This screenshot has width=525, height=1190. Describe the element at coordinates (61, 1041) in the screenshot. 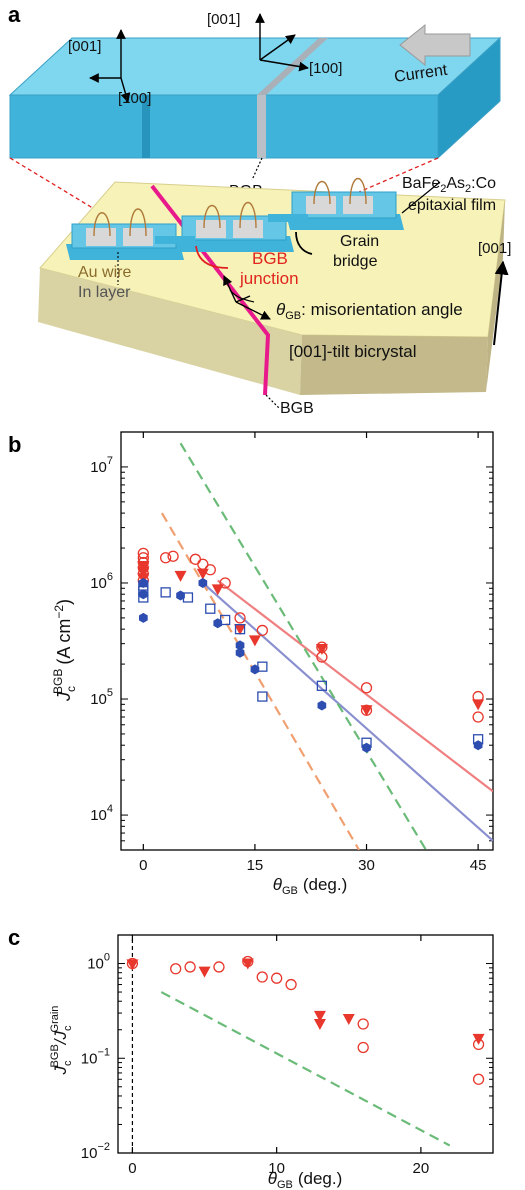

I see `panel-c-ylabel: JcBGB/JcGrain` at that location.